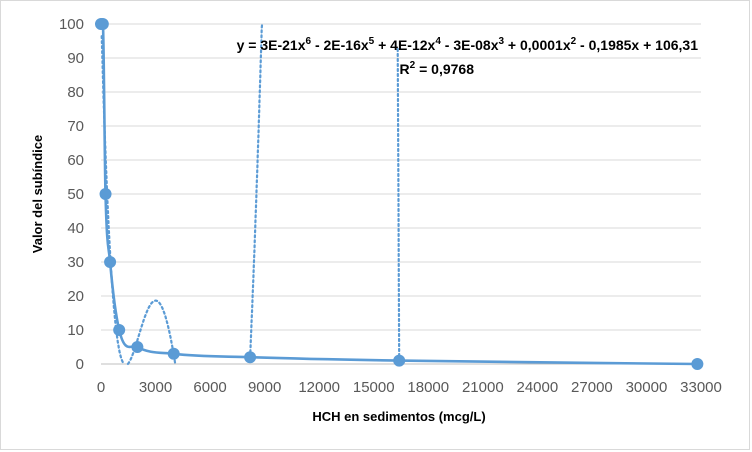 This screenshot has width=752, height=452. Describe the element at coordinates (209, 387) in the screenshot. I see `x-tick-label: 6000` at that location.